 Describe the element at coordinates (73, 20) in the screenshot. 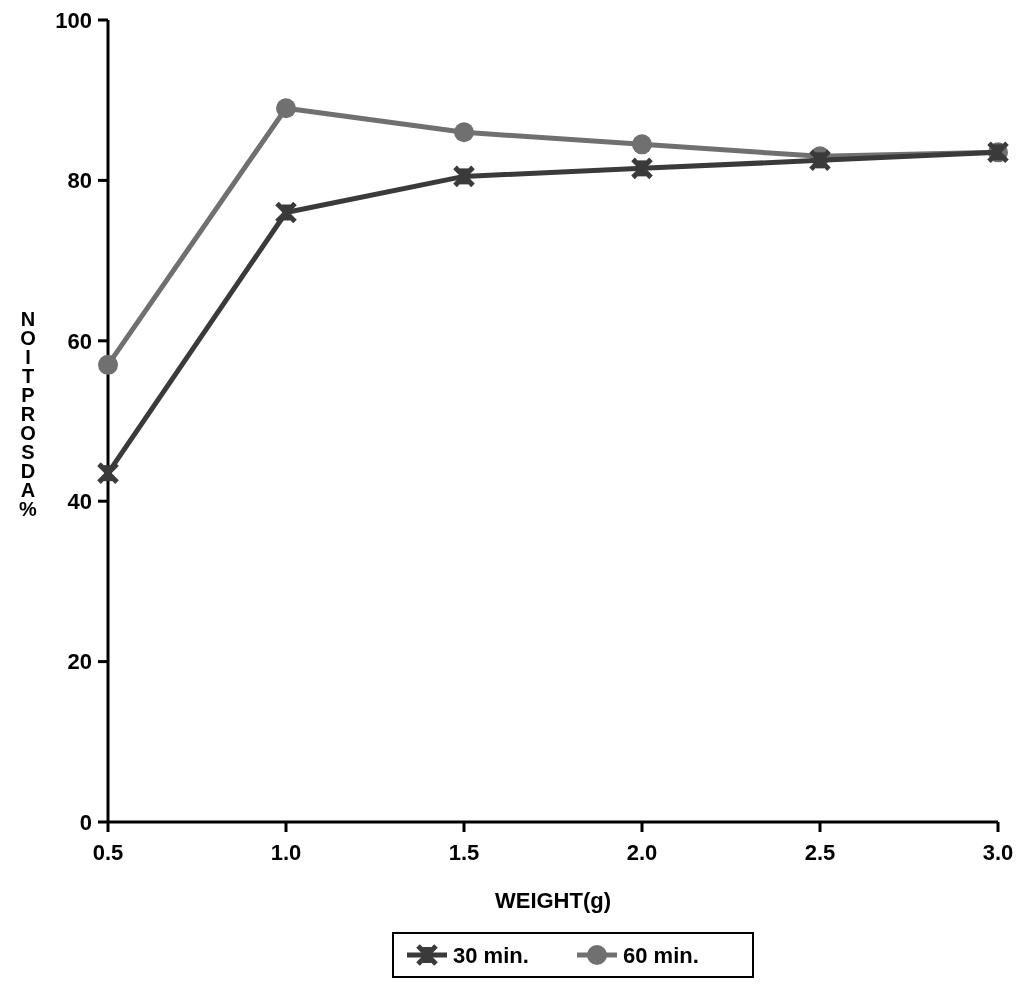

I see `y-tick-label: 100` at that location.